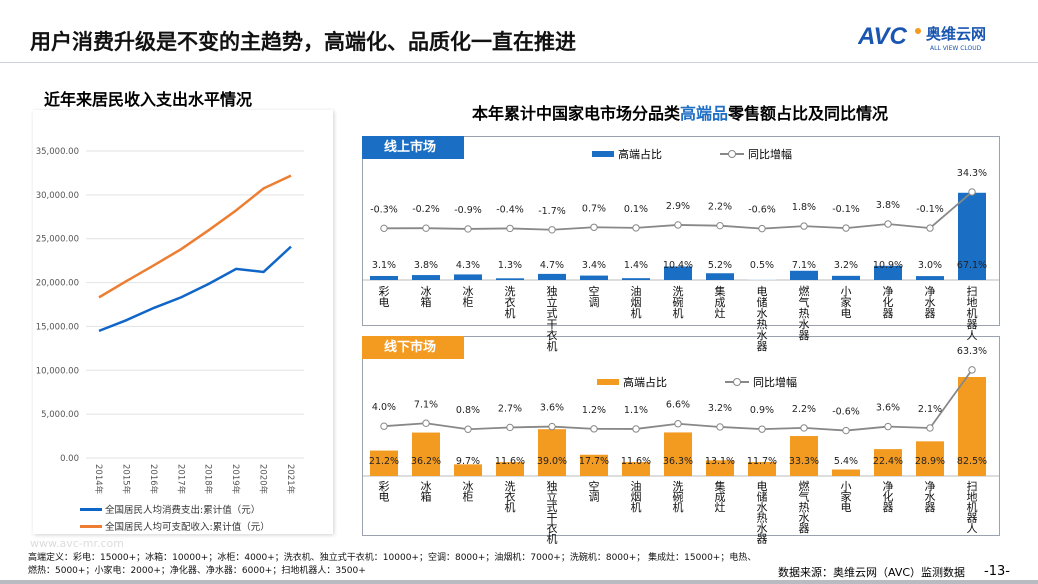  Describe the element at coordinates (91, 526) in the screenshot. I see `income-swatch` at that location.